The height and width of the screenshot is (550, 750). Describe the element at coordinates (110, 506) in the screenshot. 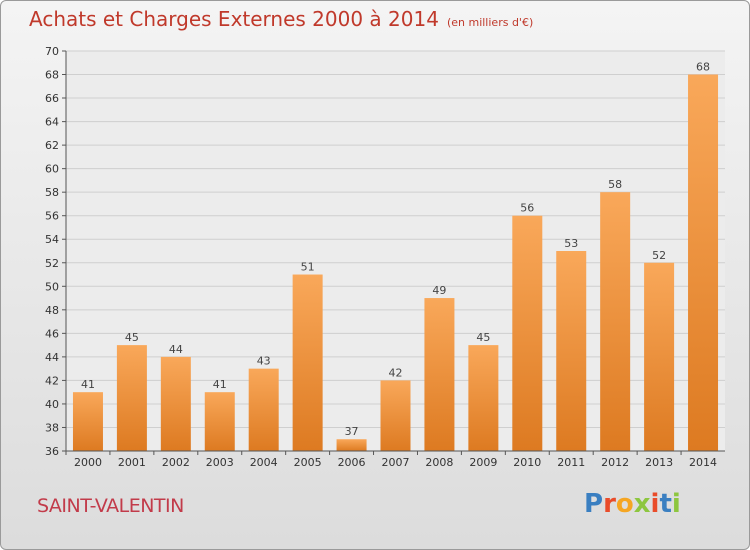

I see `location-name: SAINT-VALENTIN` at that location.